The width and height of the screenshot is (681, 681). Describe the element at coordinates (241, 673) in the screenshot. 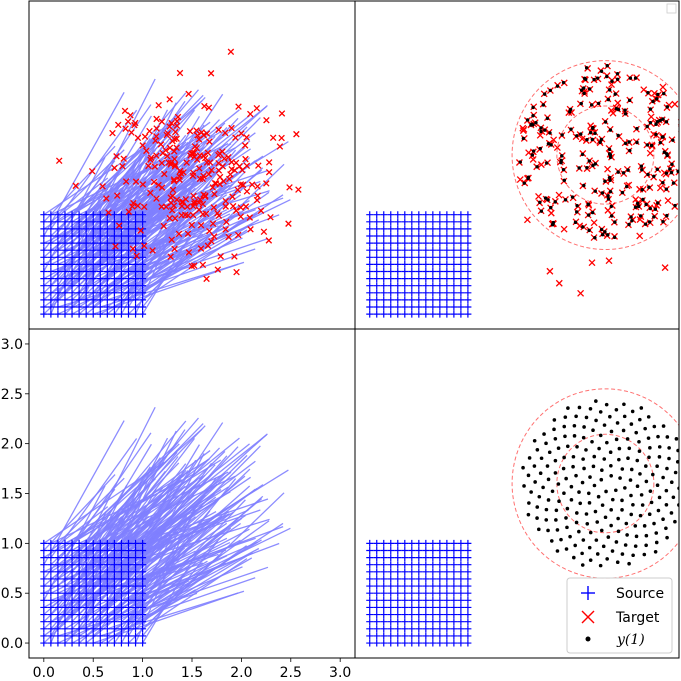

I see `x-tick-label: 2.0` at that location.